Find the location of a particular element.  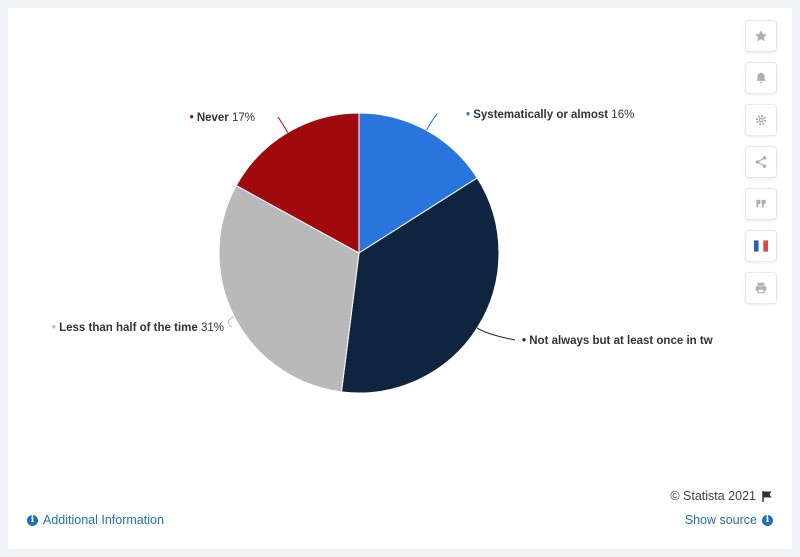

slice-label: • Less than half of the time 31% is located at coordinates (138, 328).